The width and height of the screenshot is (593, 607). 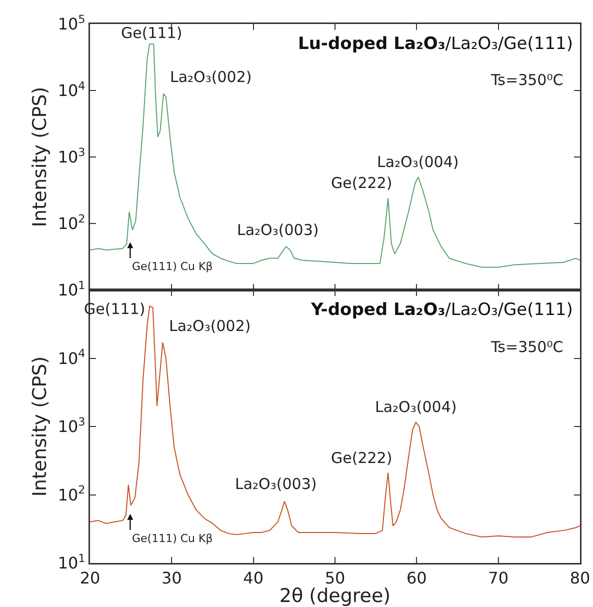 What do you see at coordinates (416, 578) in the screenshot?
I see `x-tick-label: 60` at bounding box center [416, 578].